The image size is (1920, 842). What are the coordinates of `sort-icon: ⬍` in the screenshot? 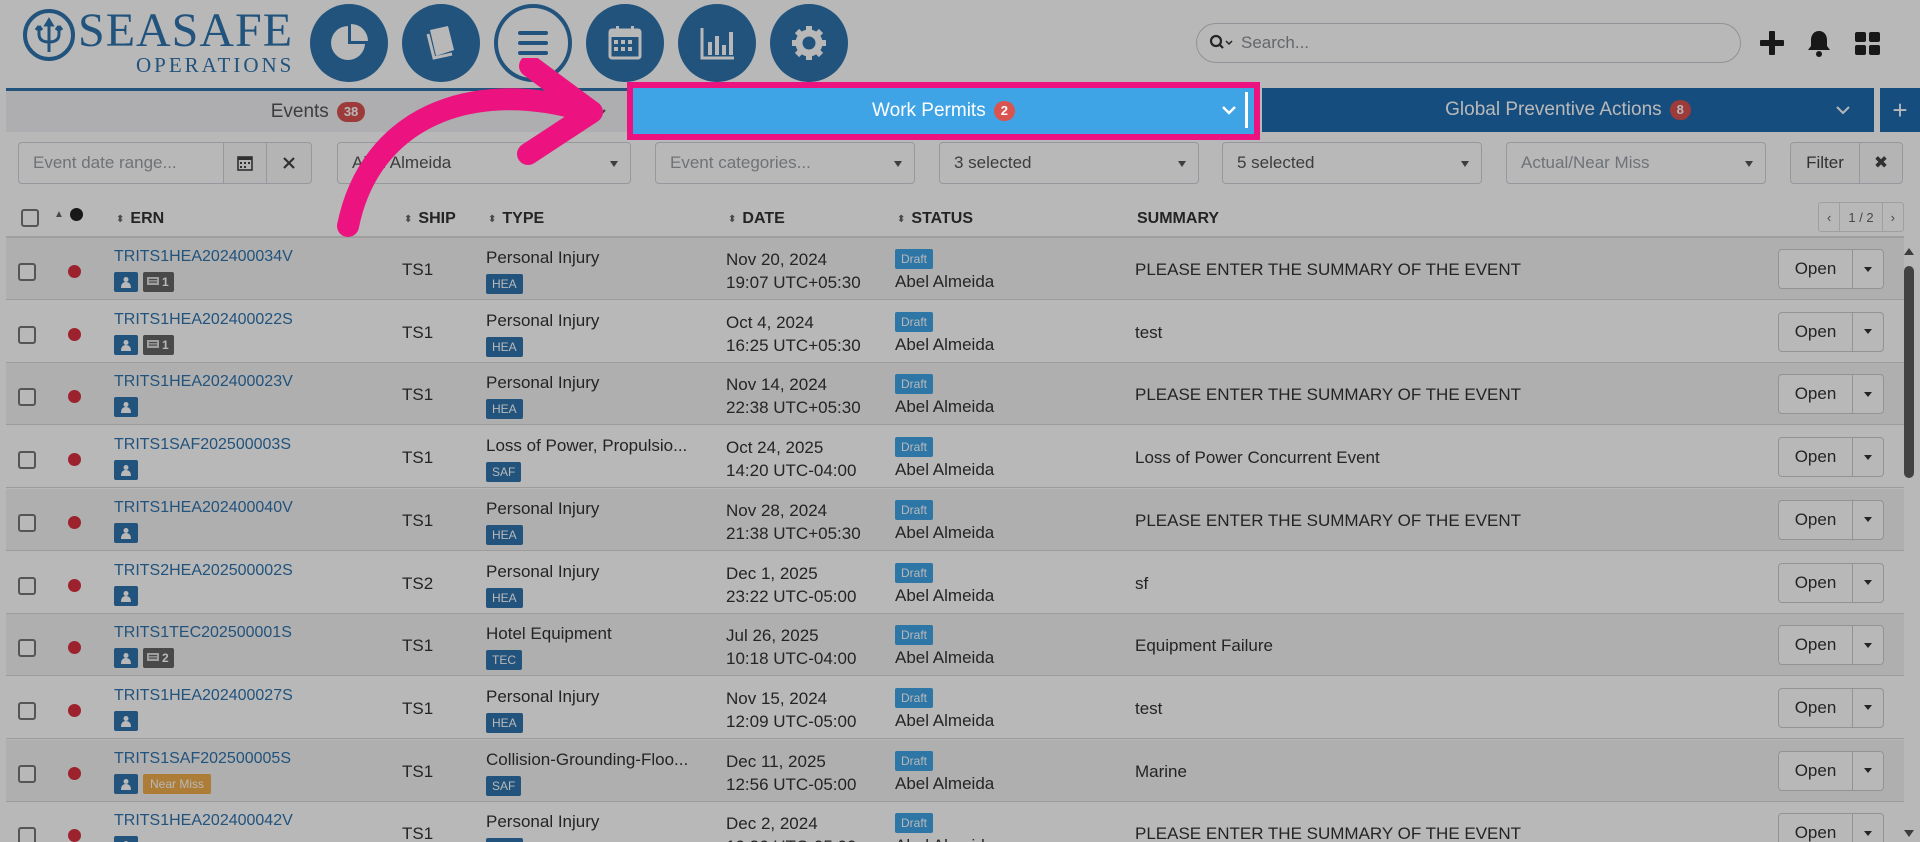 It's located at (492, 219).